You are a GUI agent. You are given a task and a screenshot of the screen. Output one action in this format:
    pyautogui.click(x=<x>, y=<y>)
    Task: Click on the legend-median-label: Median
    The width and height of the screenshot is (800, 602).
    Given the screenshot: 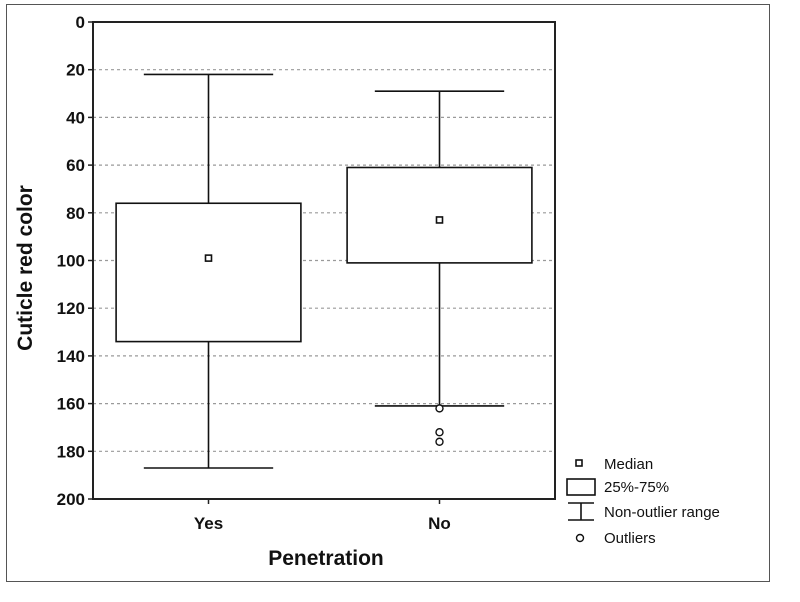 What is the action you would take?
    pyautogui.click(x=628, y=464)
    